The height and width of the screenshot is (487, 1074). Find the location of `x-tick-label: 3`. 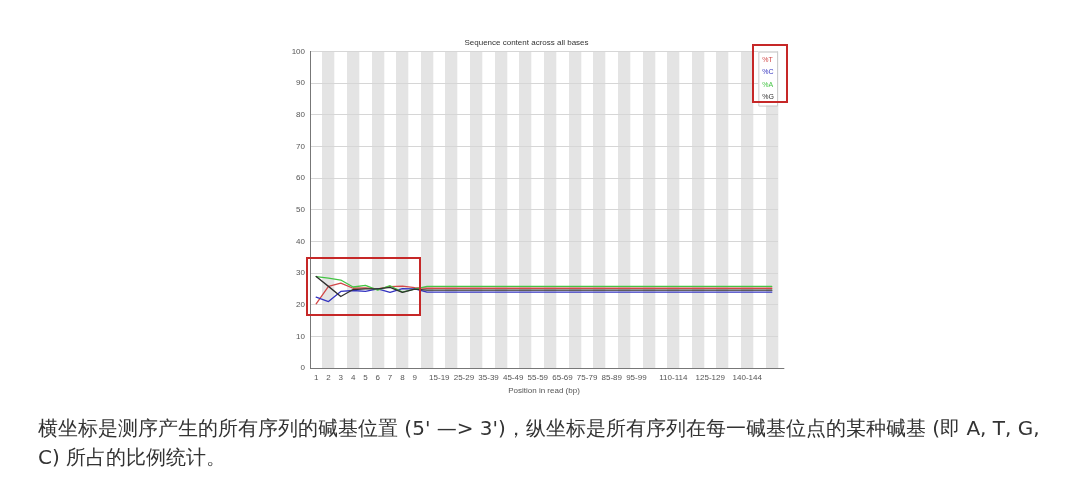

x-tick-label: 3 is located at coordinates (341, 377).